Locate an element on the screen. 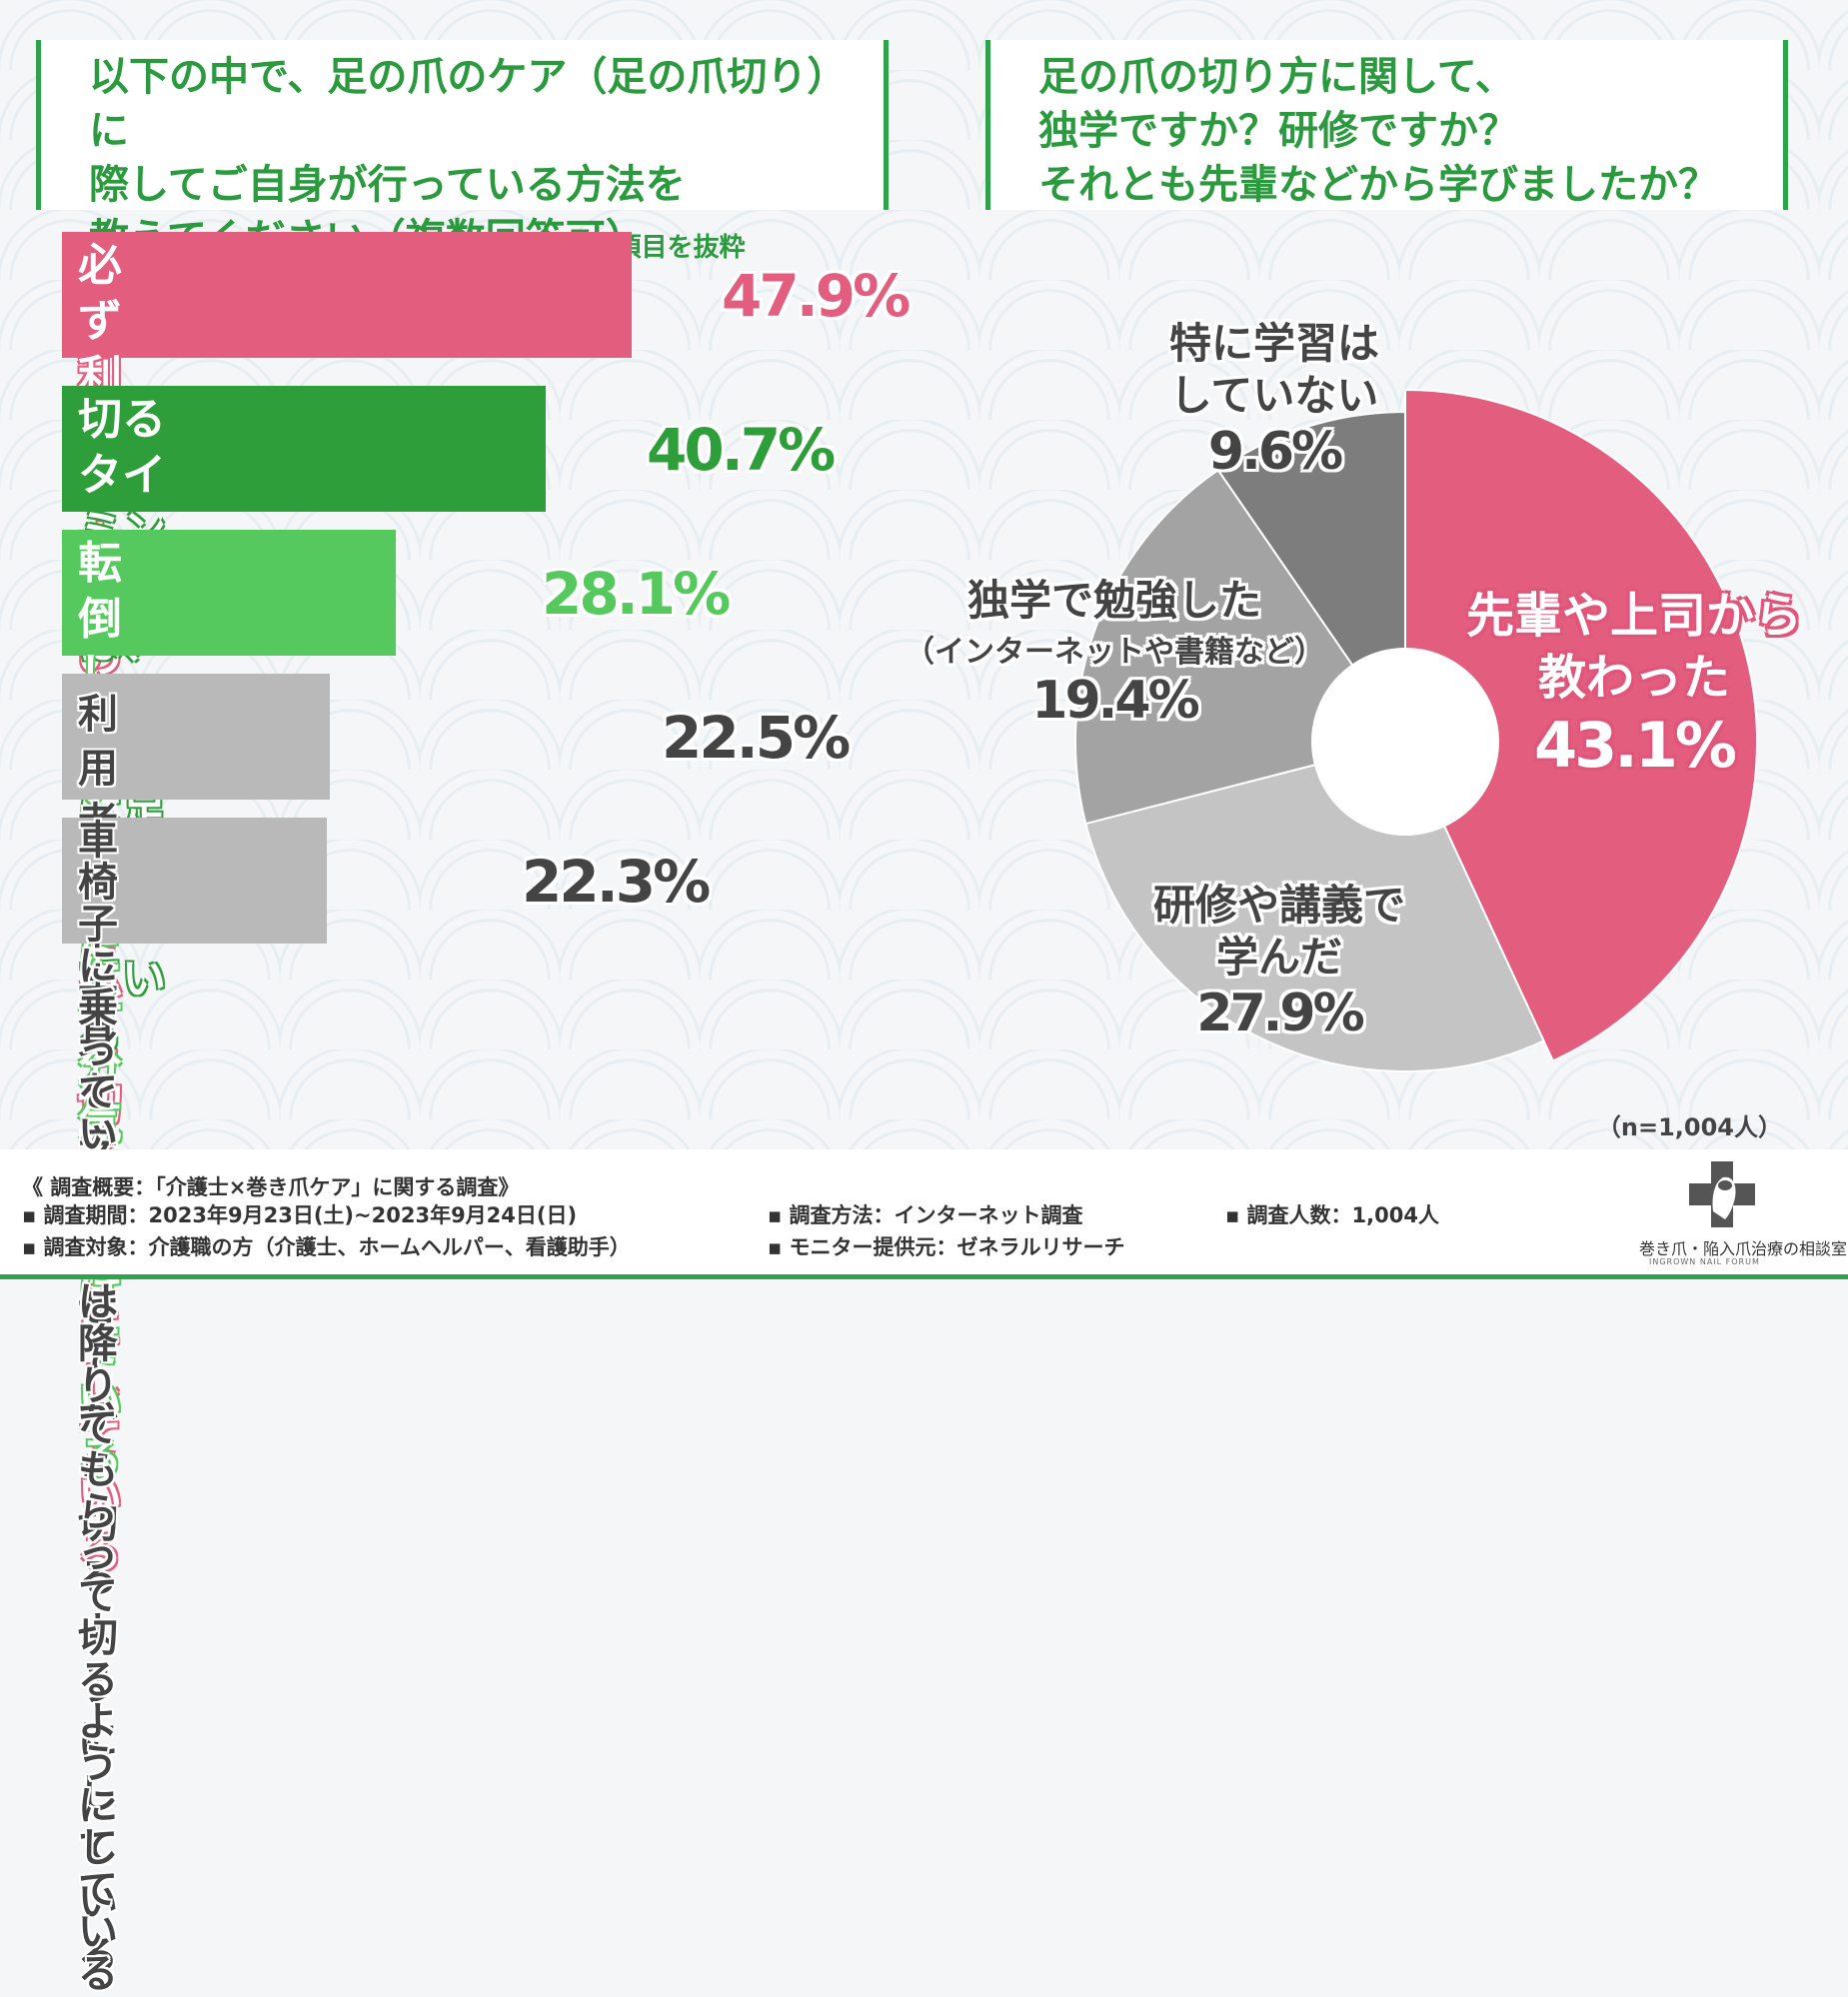  bar-value-label: 28.1% is located at coordinates (636, 594).